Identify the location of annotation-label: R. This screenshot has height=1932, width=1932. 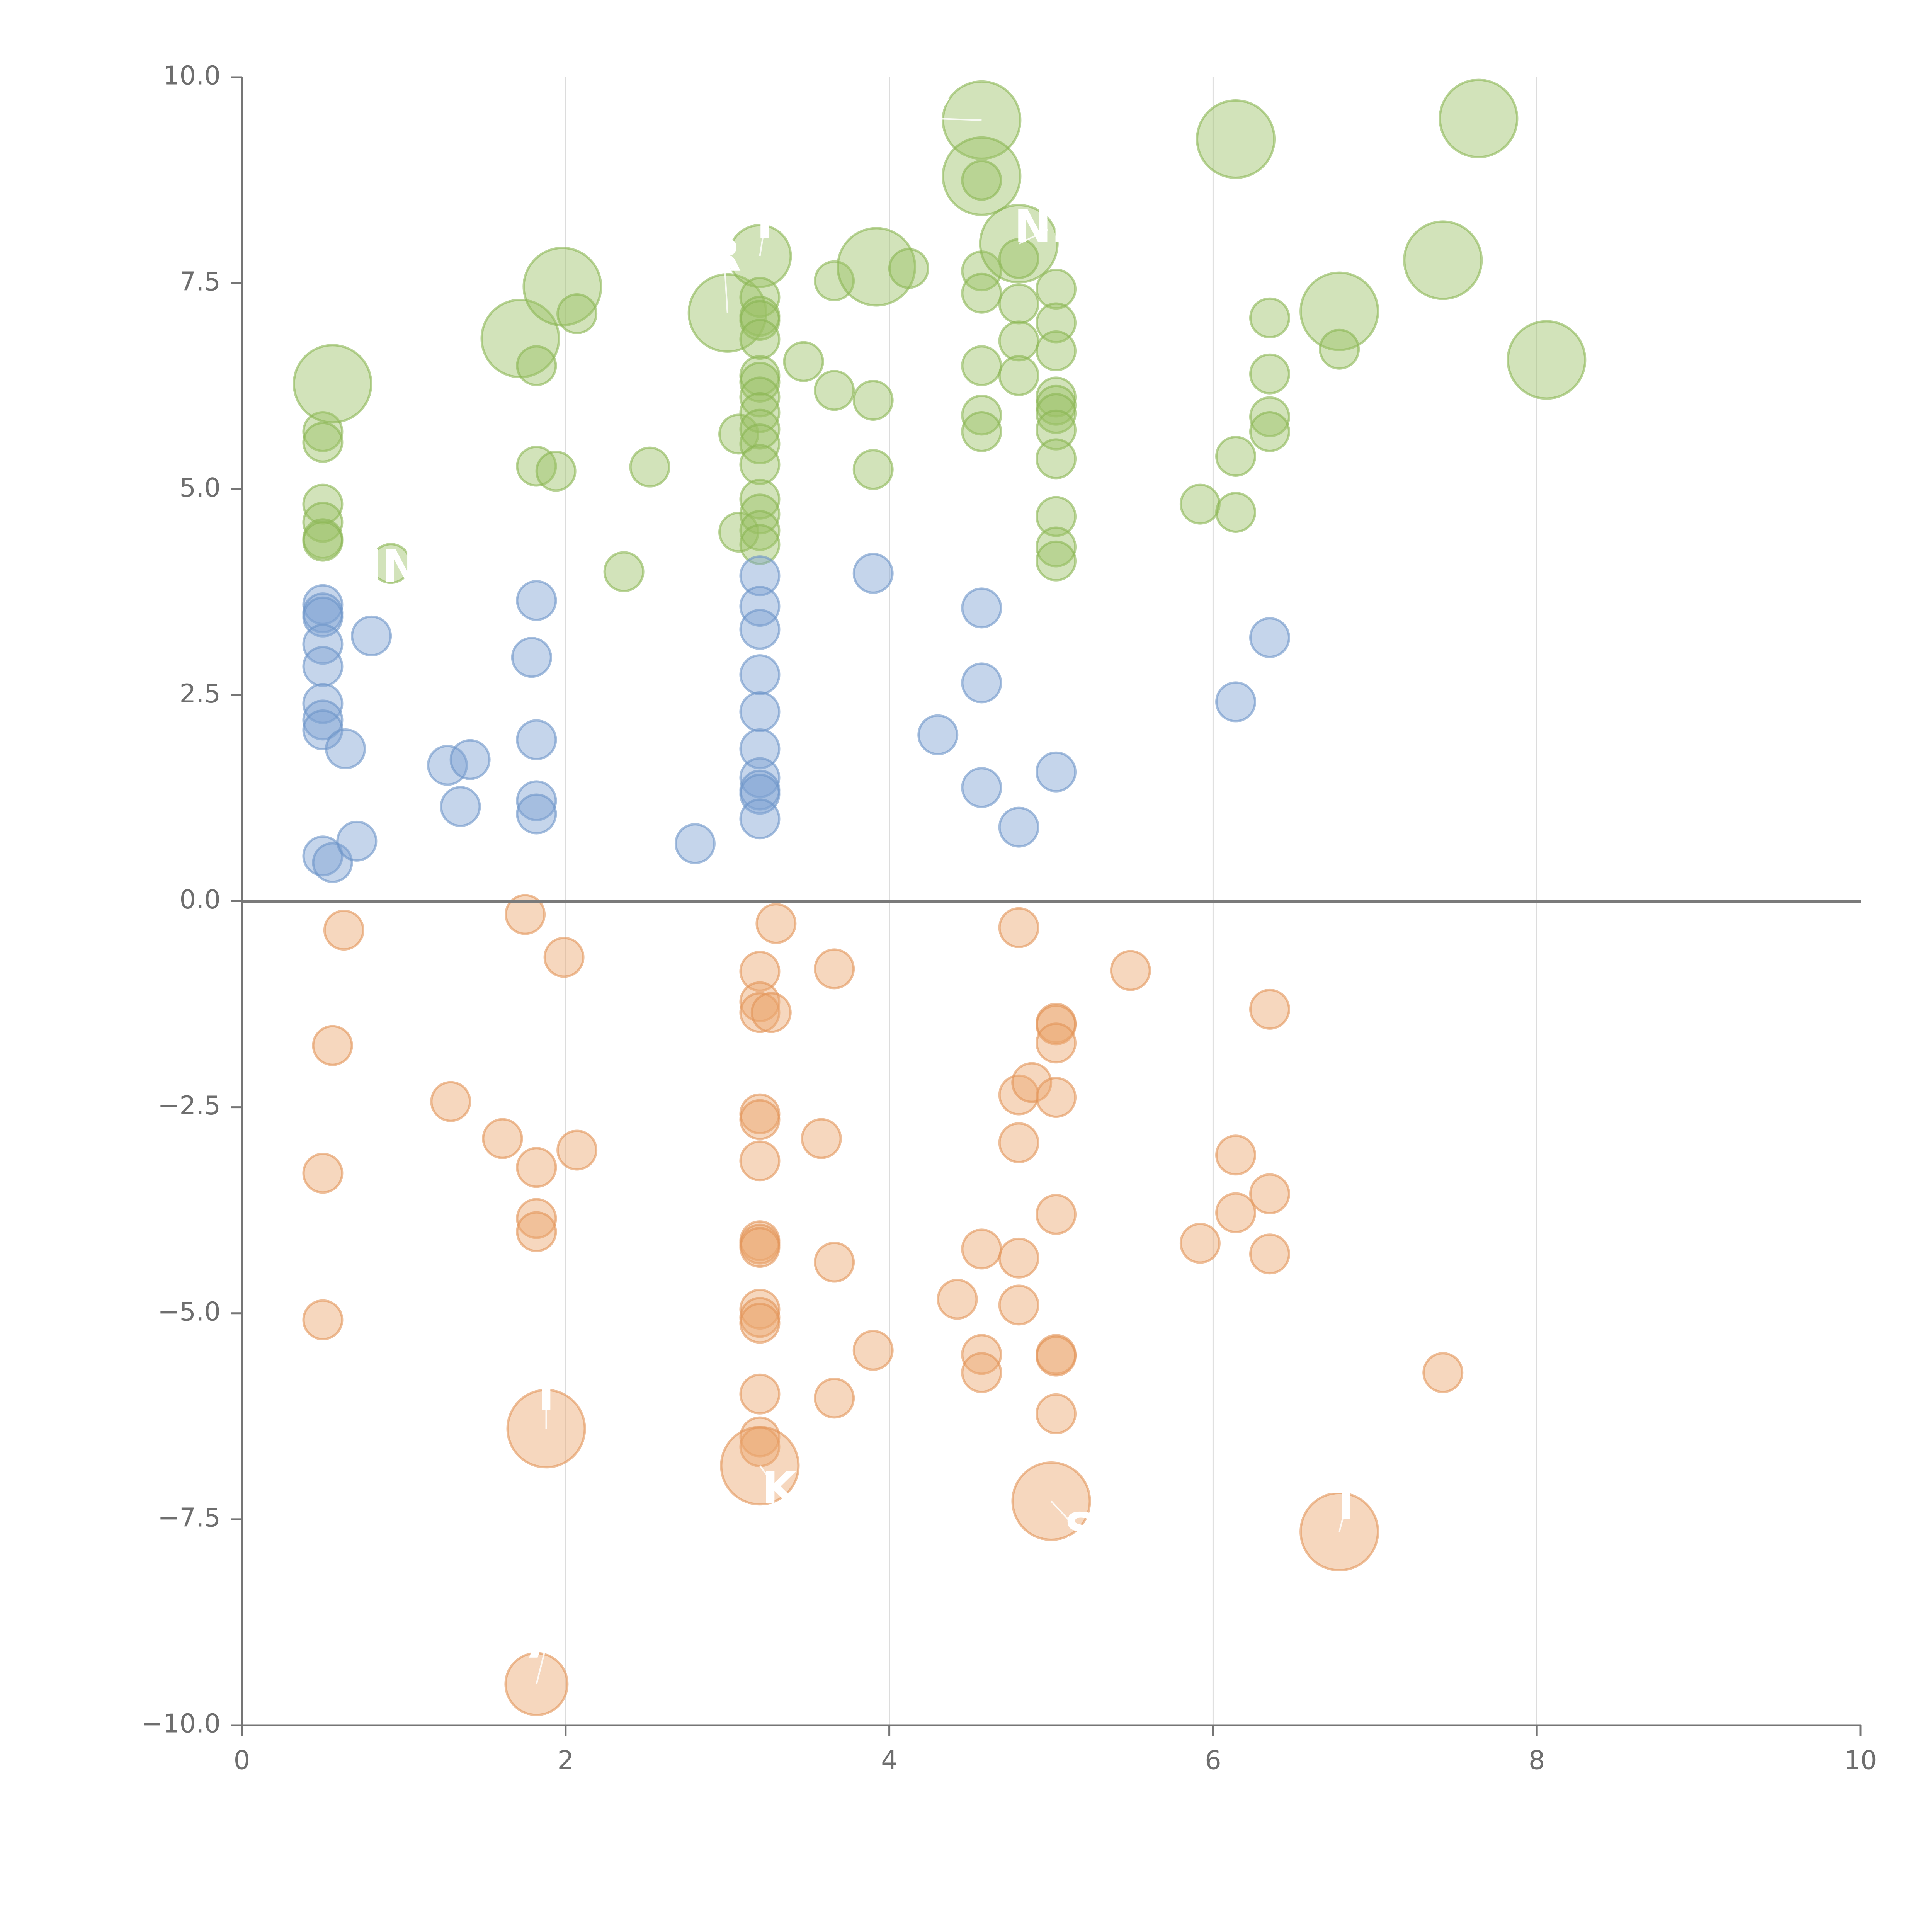
(724, 256).